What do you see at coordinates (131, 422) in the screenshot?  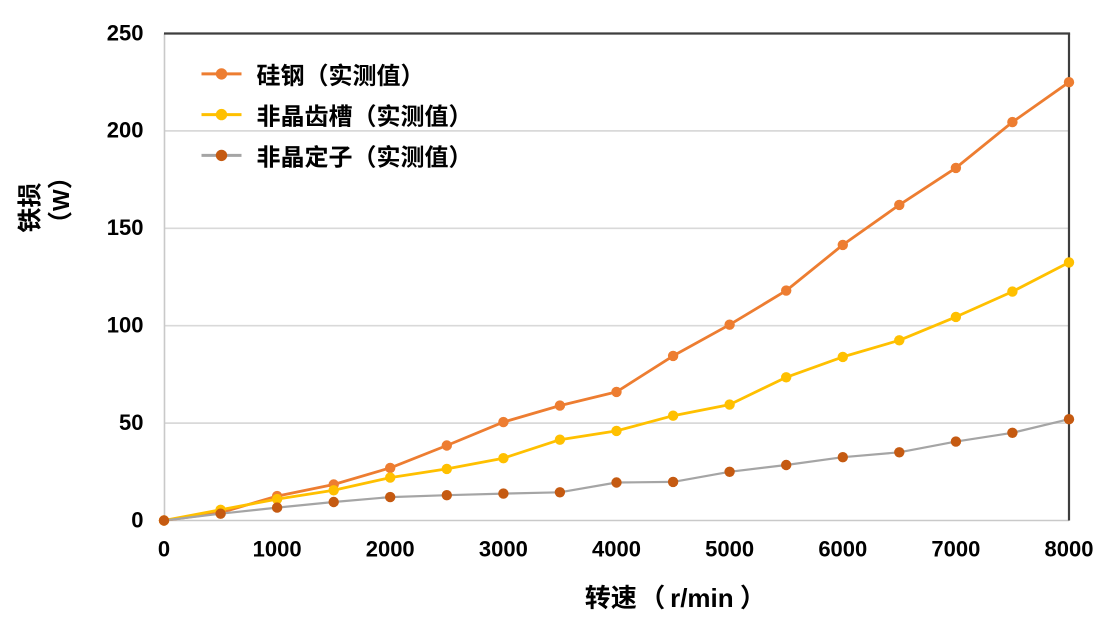 I see `svg-text: 50` at bounding box center [131, 422].